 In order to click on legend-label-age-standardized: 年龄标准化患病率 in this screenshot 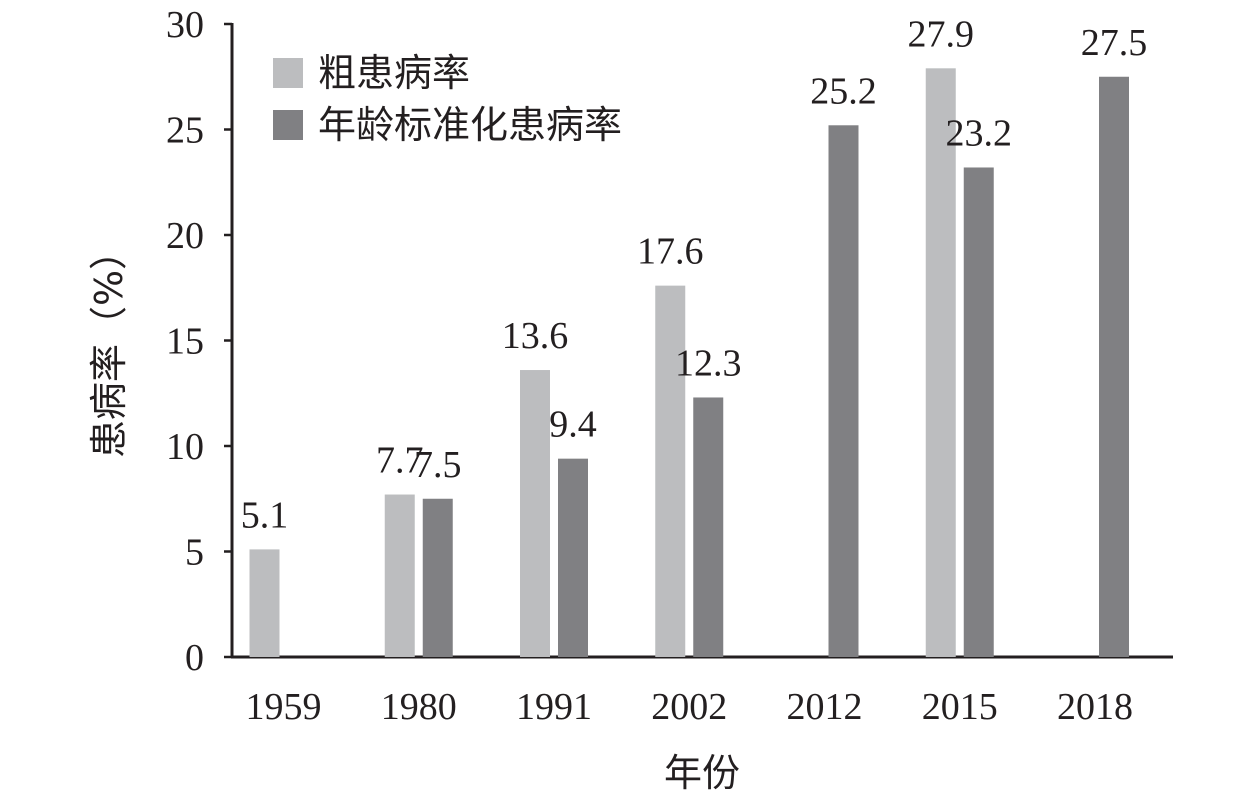, I will do `click(470, 125)`.